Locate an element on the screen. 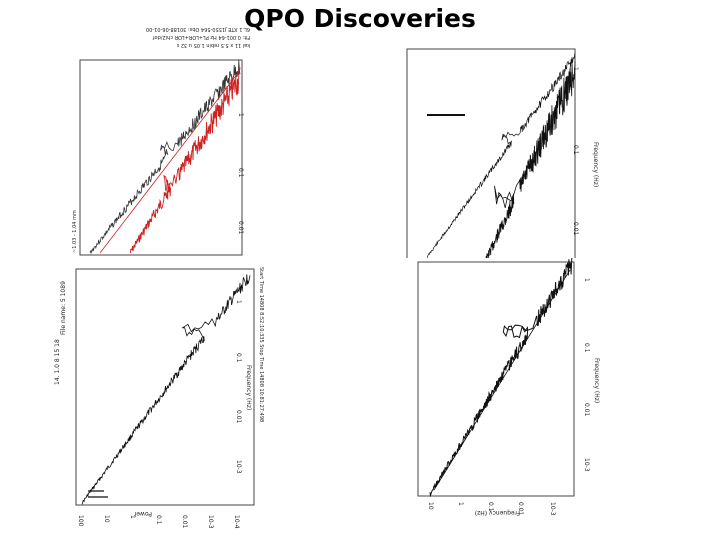 Image resolution: width=720 pixels, height=540 pixels. header-line-3: kal 11 x 5.5 rebin 1.05 u 32 s is located at coordinates (213, 45).